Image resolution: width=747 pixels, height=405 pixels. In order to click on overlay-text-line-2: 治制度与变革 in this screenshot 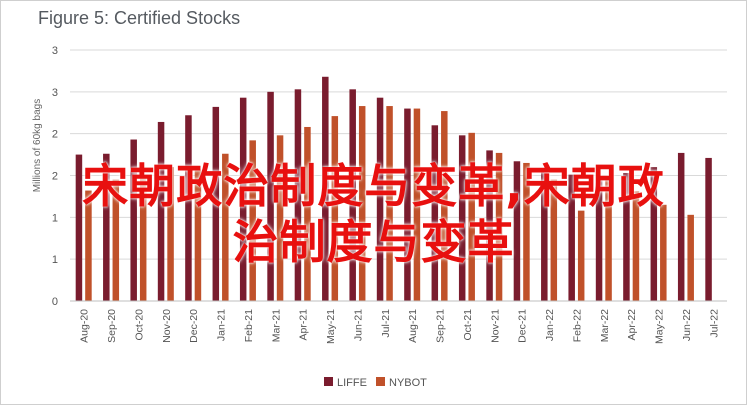, I will do `click(373, 242)`.